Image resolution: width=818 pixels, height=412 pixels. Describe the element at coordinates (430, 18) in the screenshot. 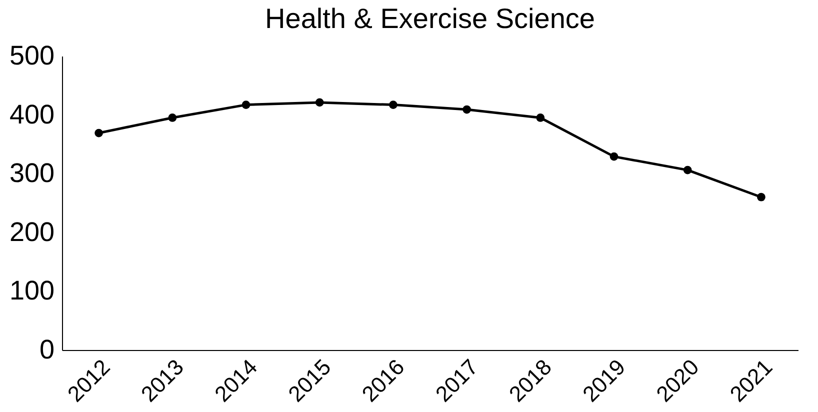

I see `chart-title: Health & Exercise Science` at that location.